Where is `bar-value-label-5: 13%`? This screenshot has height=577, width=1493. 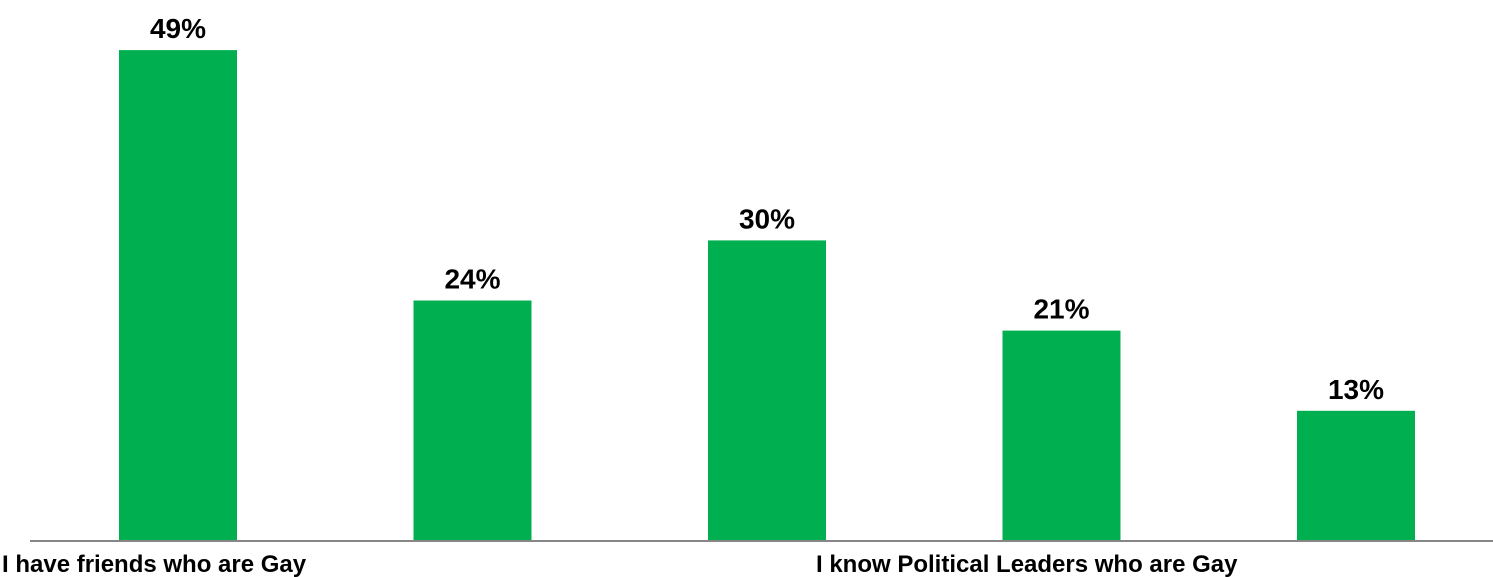 bar-value-label-5: 13% is located at coordinates (1356, 389).